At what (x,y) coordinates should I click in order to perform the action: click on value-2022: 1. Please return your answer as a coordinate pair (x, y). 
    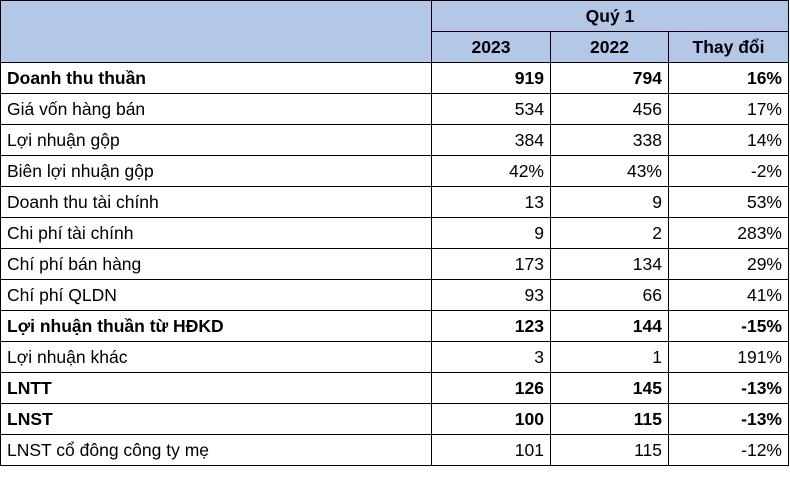
    Looking at the image, I should click on (609, 357).